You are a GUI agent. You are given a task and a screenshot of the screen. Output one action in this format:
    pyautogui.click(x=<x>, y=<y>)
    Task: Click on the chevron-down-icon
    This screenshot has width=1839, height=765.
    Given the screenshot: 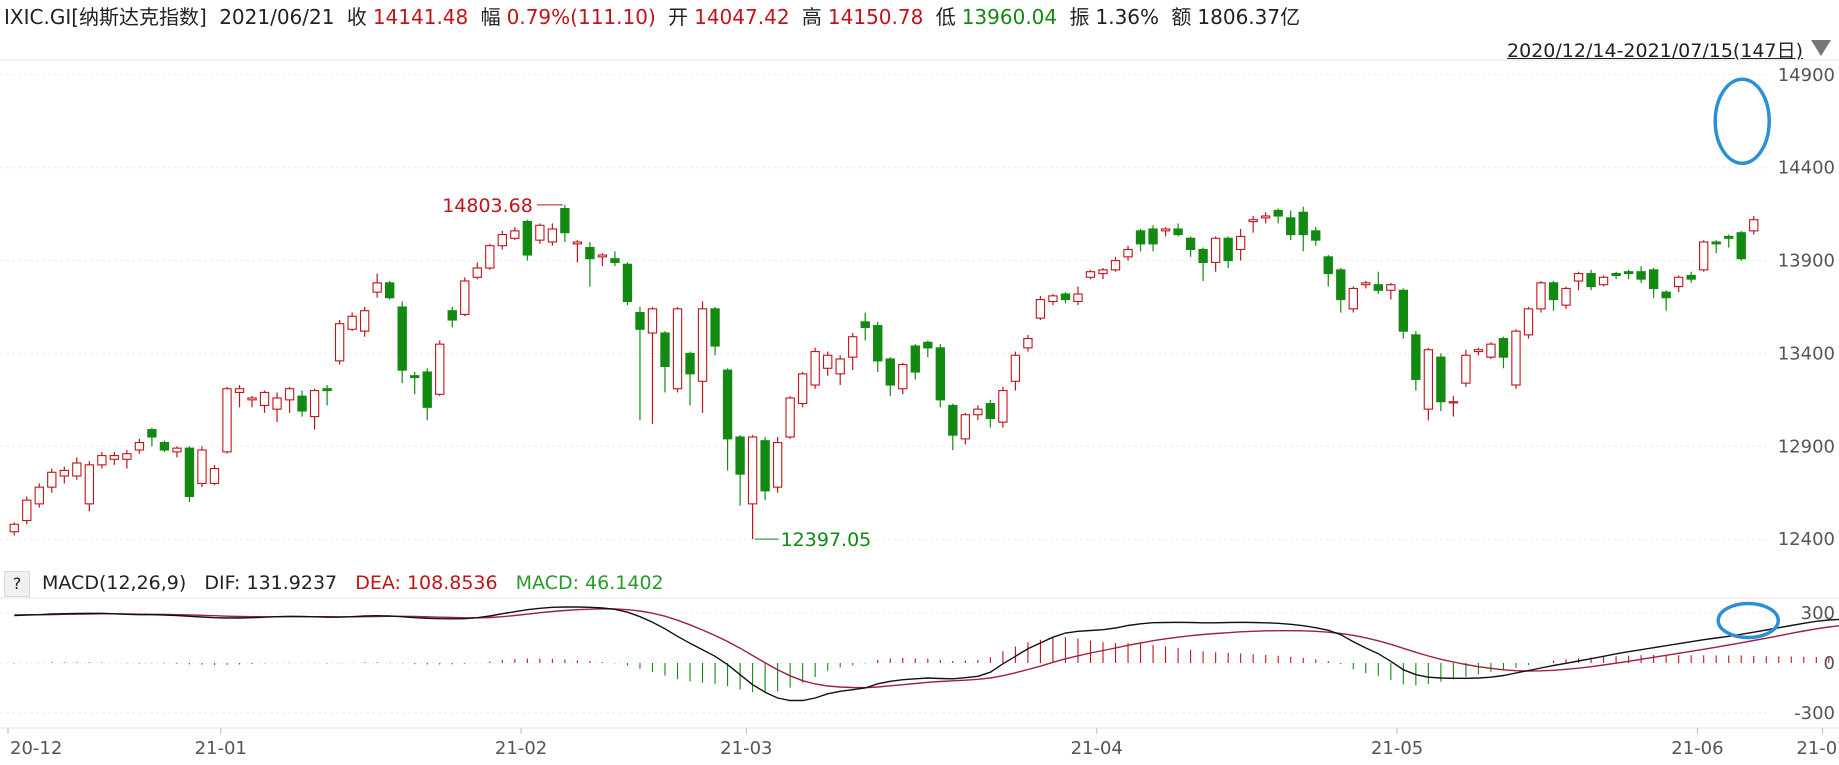 What is the action you would take?
    pyautogui.click(x=1821, y=48)
    